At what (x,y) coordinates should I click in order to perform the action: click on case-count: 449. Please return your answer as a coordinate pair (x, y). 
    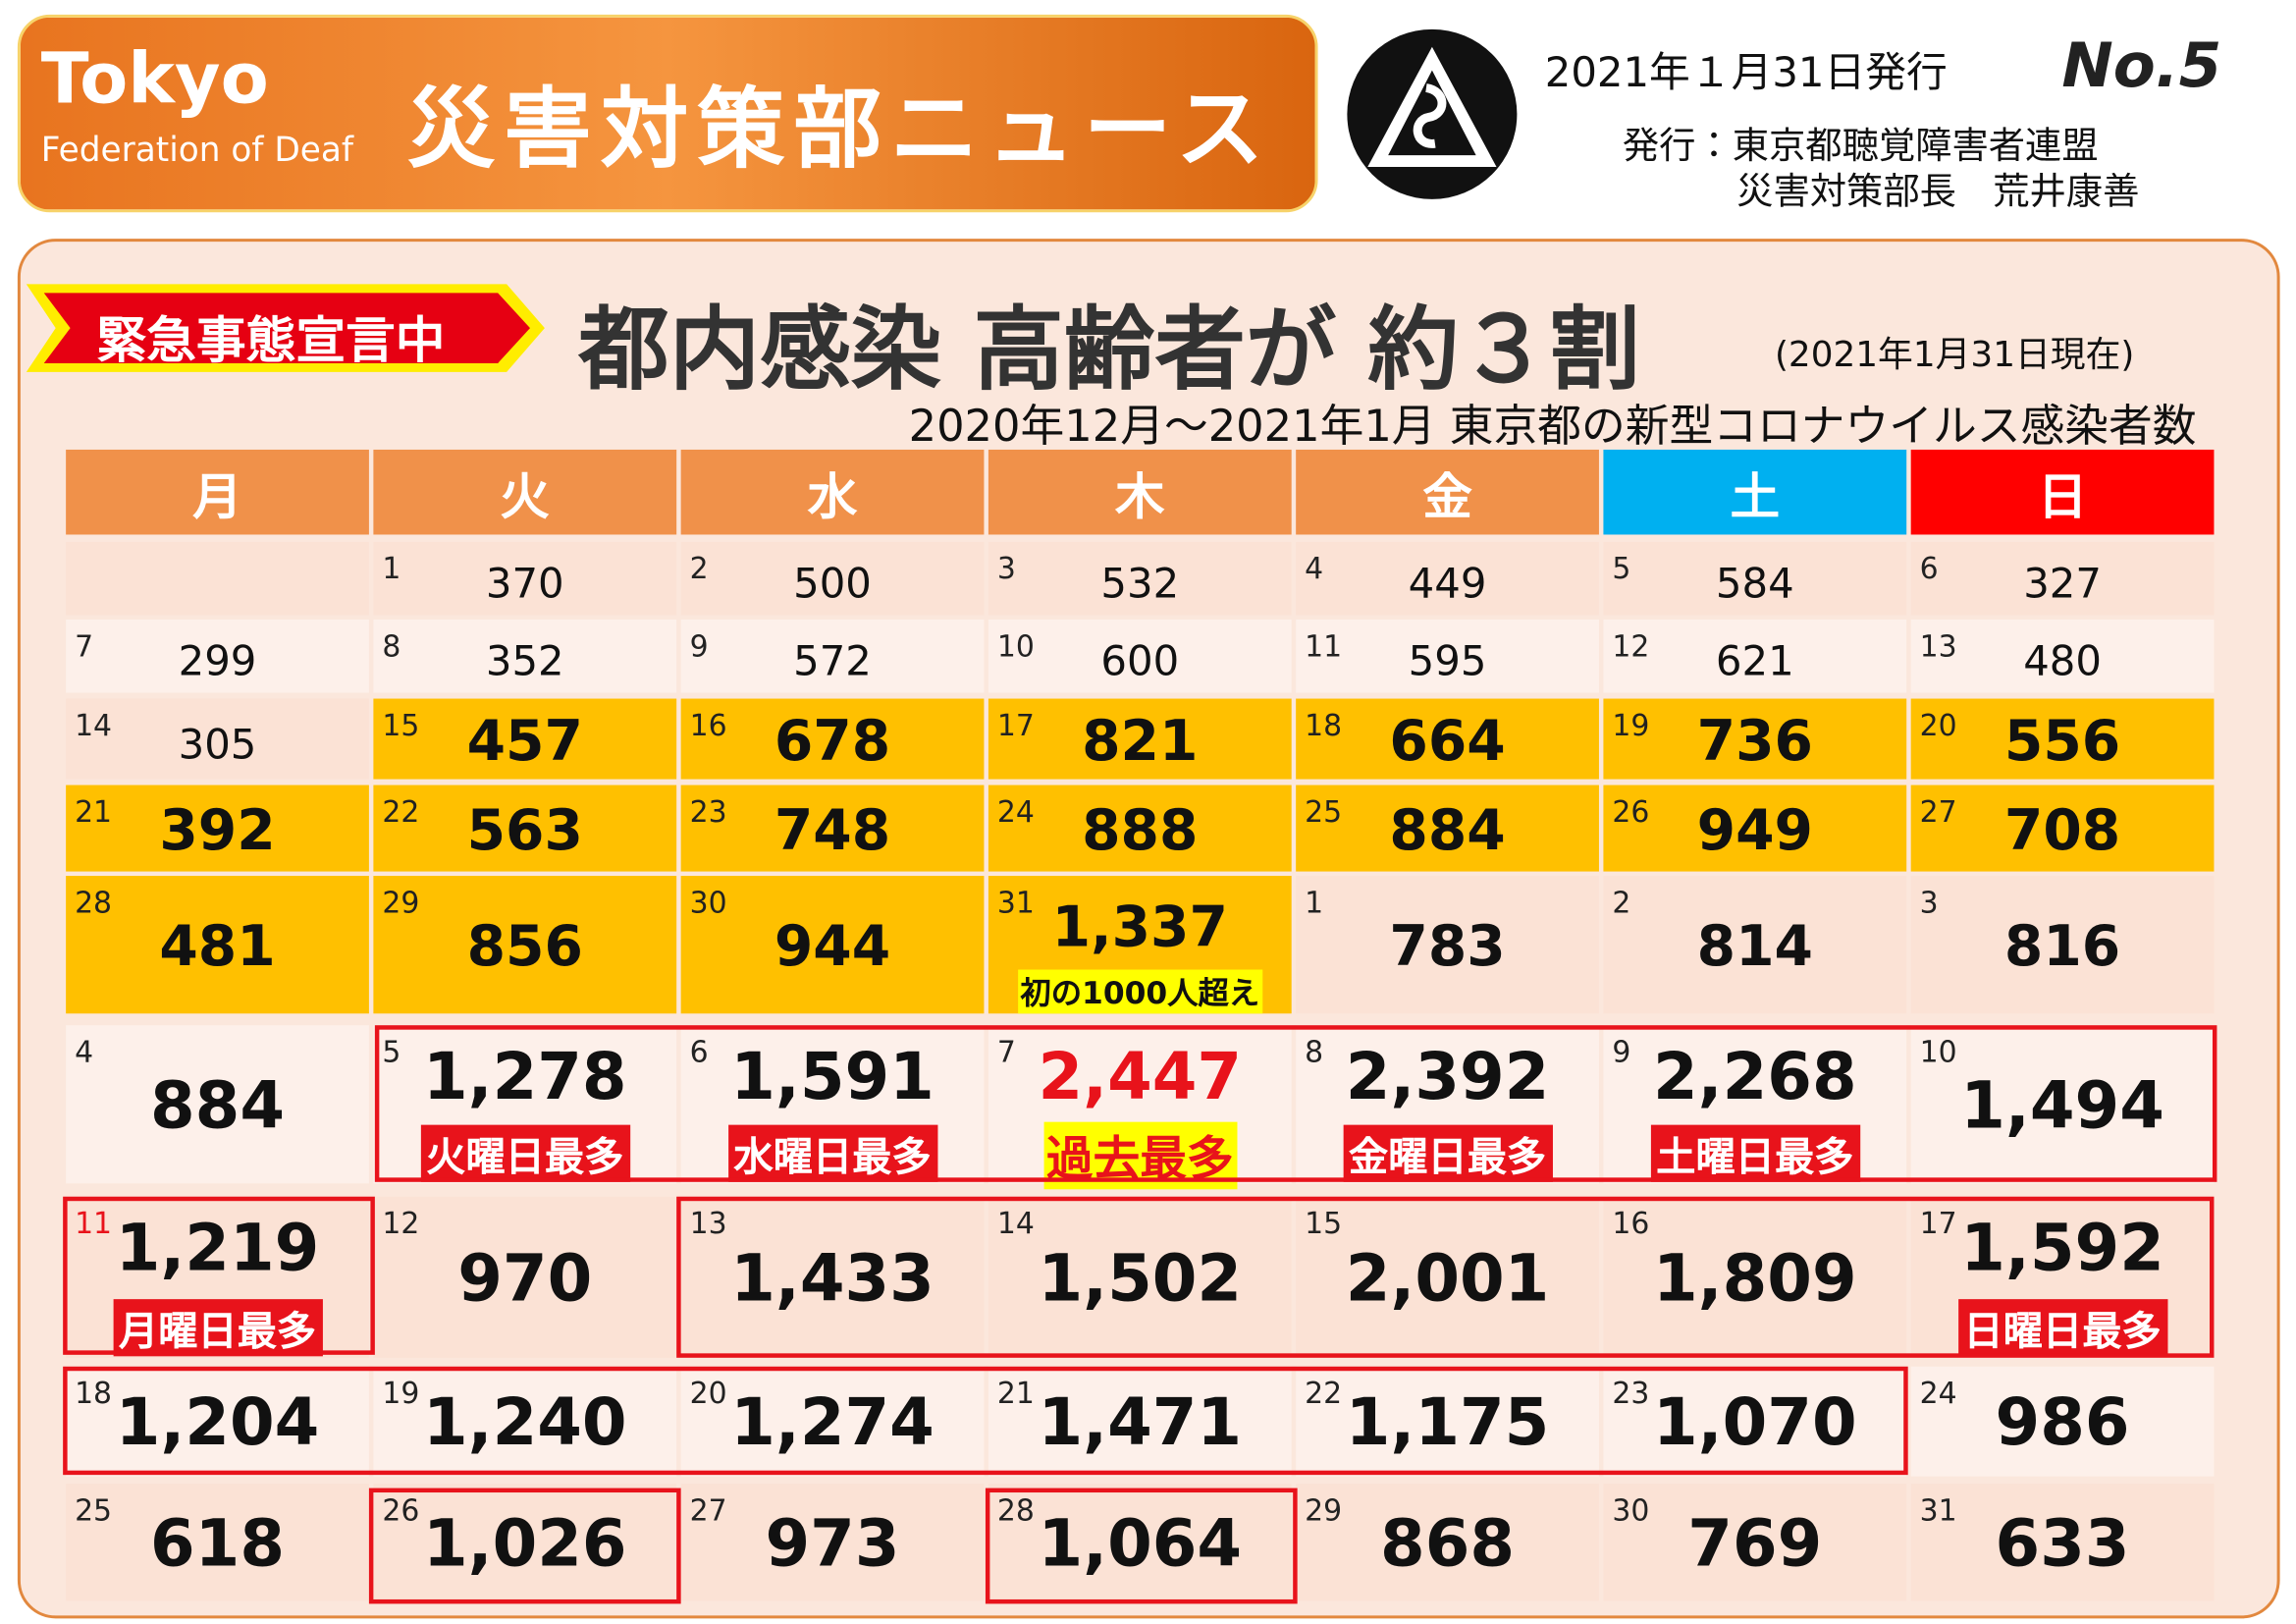
    Looking at the image, I should click on (1447, 584).